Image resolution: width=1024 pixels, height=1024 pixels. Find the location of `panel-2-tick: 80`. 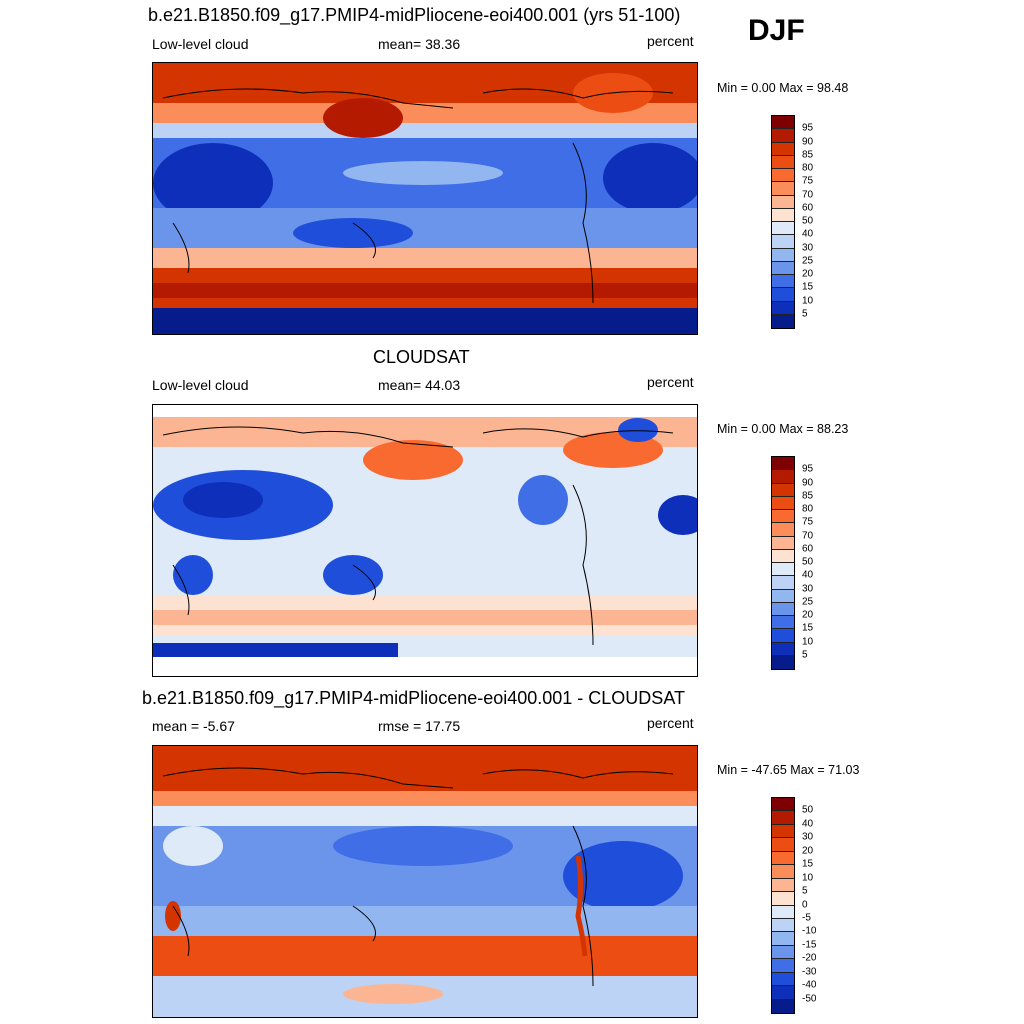

panel-2-tick: 80 is located at coordinates (808, 509).